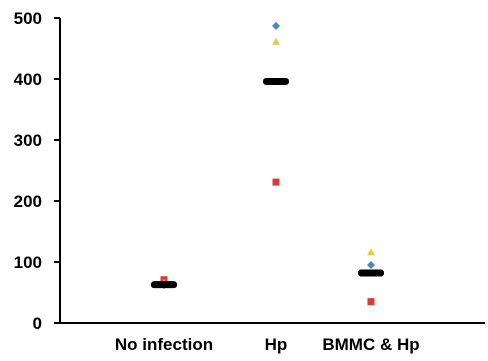 The height and width of the screenshot is (361, 488). I want to click on y-tick-label: 100, so click(28, 262).